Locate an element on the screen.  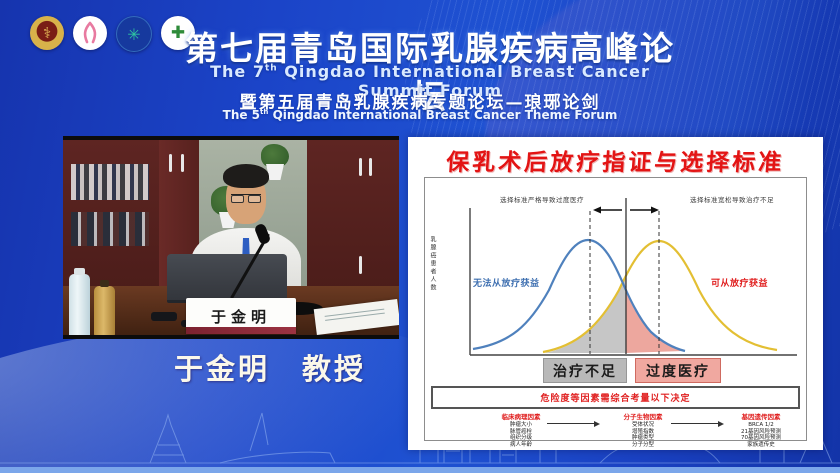
clinical-factors-column: 临床病理因素 肿瘤大小 脉管癌栓 组织分级 病人年龄 is located at coordinates (521, 429).